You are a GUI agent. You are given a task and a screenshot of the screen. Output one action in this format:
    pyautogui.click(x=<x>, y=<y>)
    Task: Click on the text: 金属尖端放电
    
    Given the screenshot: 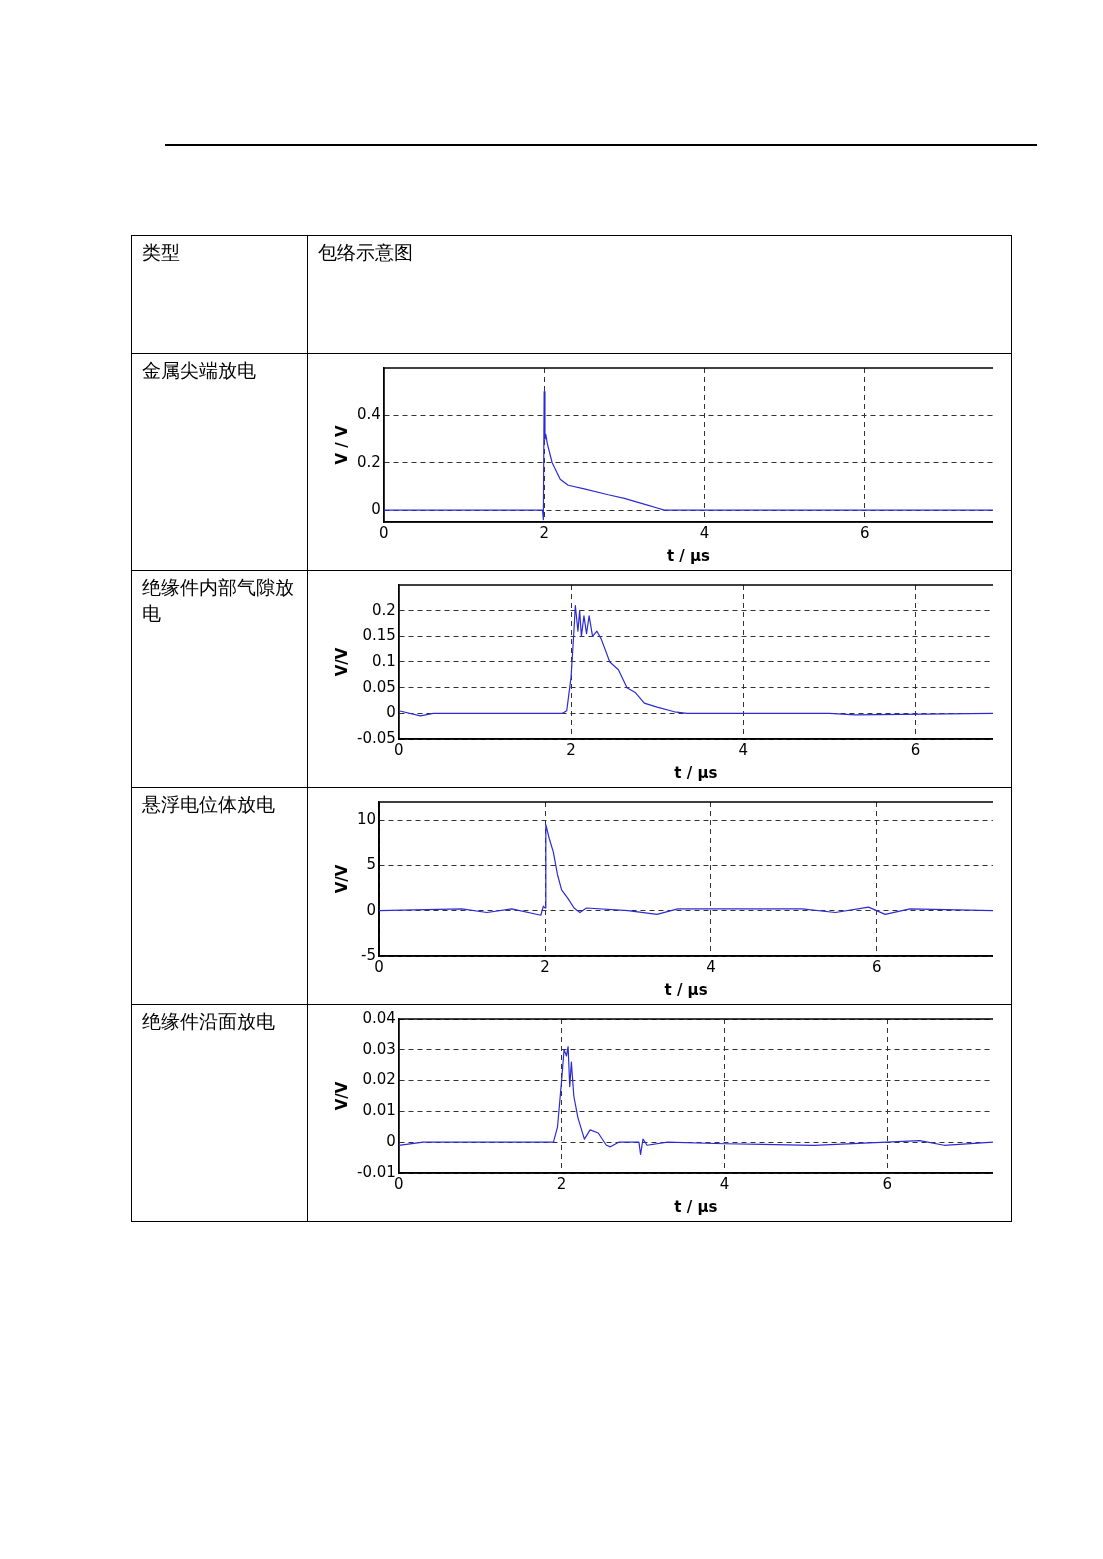 What is the action you would take?
    pyautogui.click(x=199, y=371)
    